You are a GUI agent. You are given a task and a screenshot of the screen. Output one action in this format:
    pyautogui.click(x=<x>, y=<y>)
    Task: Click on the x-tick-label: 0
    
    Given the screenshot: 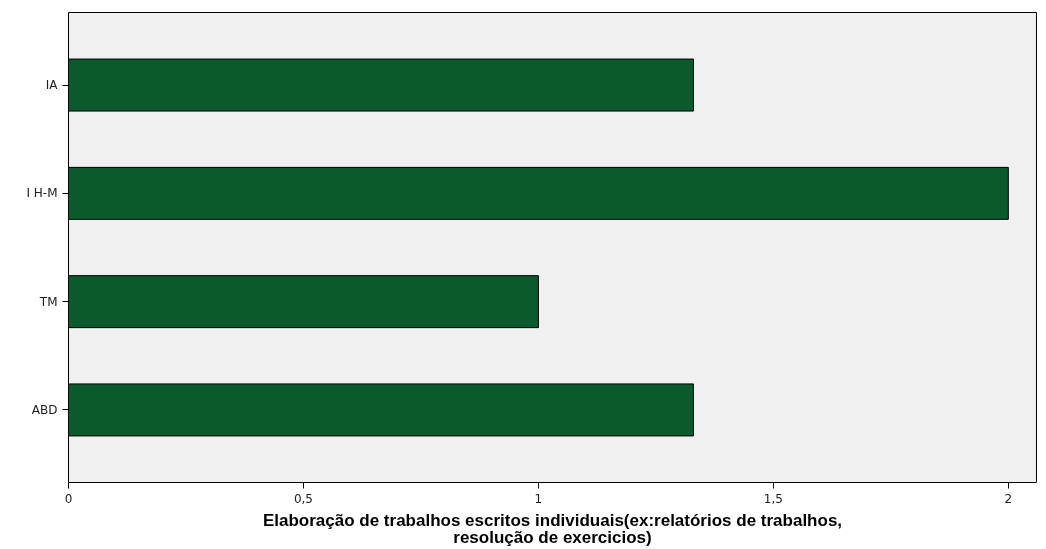 What is the action you would take?
    pyautogui.click(x=68, y=498)
    